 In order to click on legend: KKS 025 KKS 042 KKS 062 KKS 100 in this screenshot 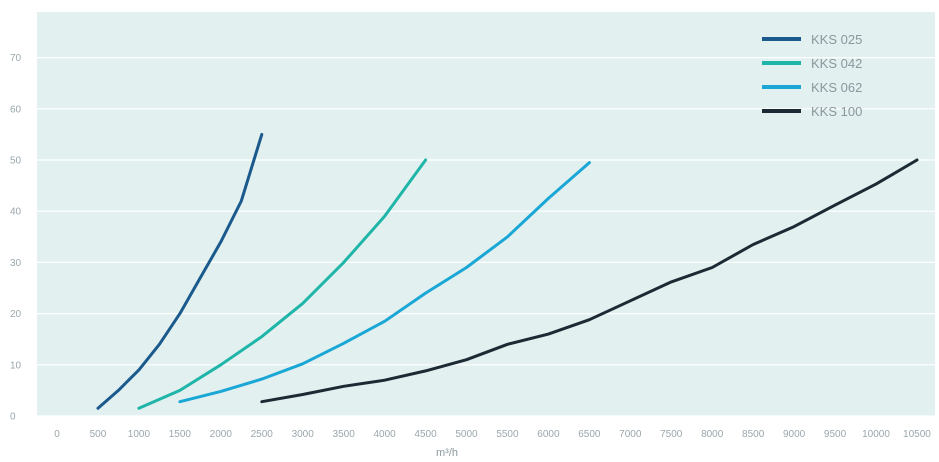, I will do `click(812, 75)`.